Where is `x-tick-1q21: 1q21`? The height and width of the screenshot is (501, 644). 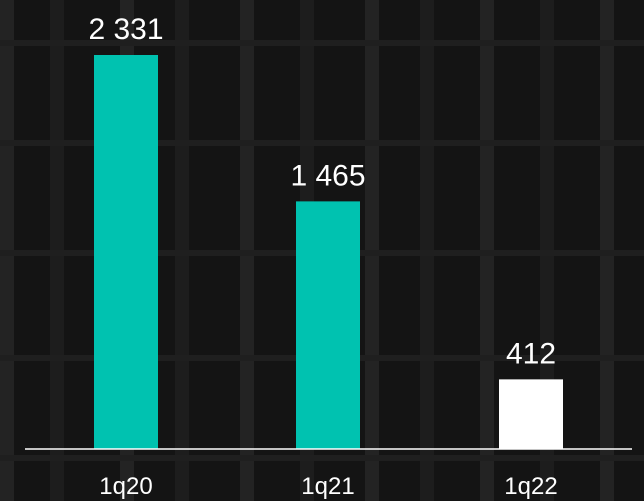
x-tick-1q21: 1q21 is located at coordinates (327, 486).